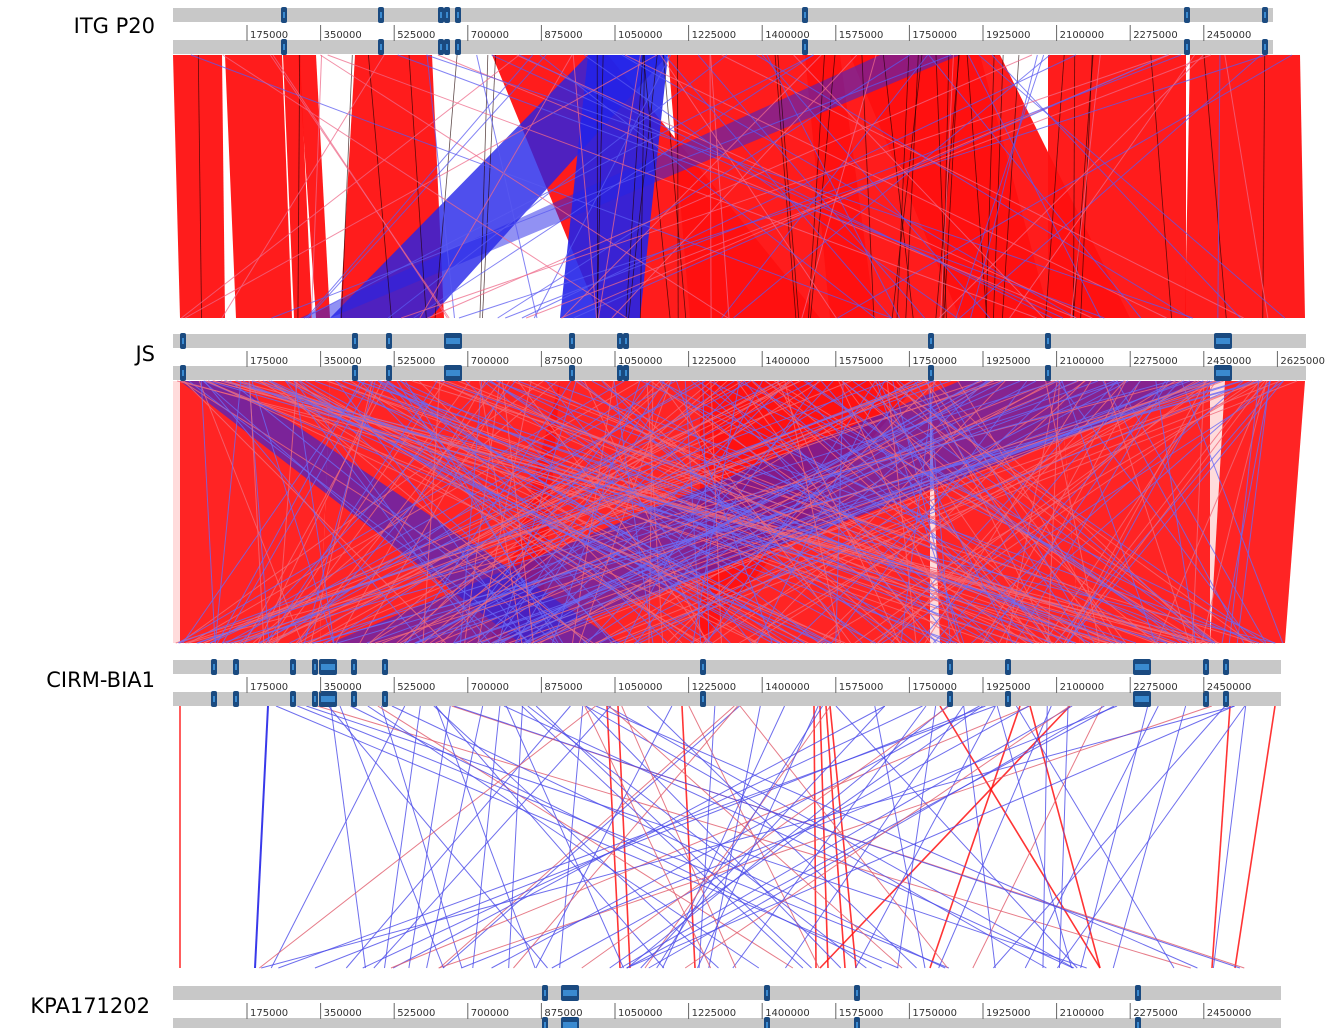  Describe the element at coordinates (563, 35) in the screenshot. I see `axis-tick-label: 875000` at that location.